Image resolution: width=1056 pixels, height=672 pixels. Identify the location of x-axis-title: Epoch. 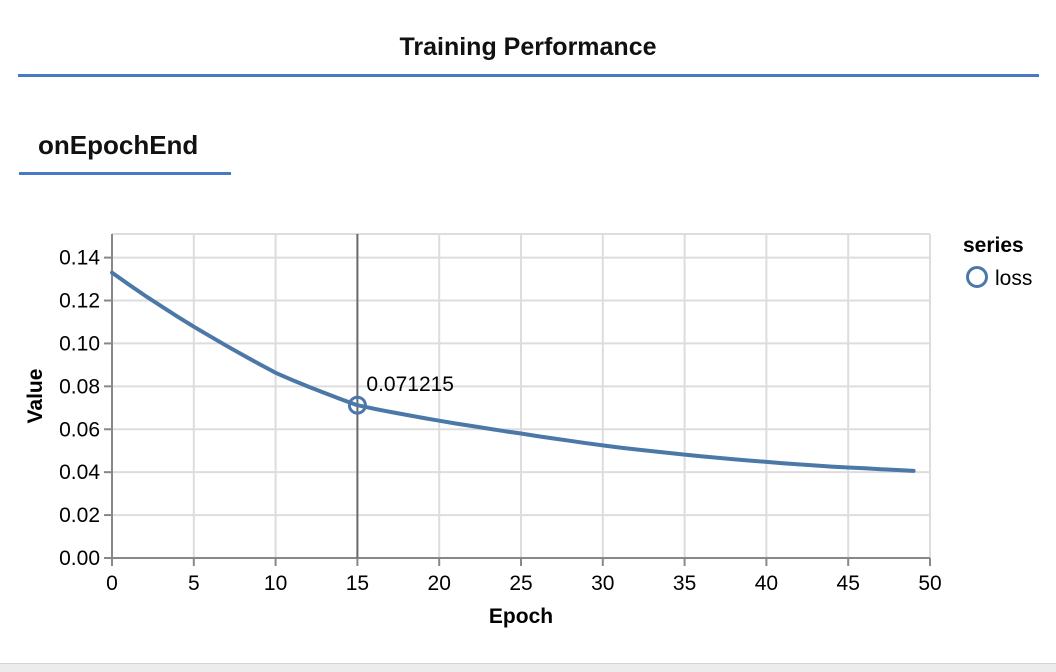
(521, 616).